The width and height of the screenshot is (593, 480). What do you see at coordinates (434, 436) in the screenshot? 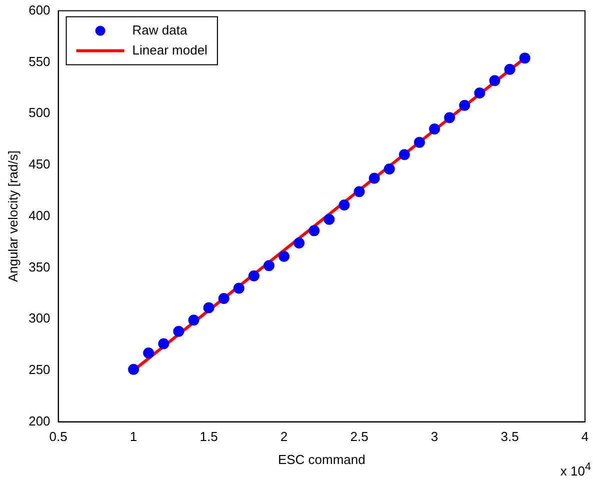
I see `x-tick-label: 3` at bounding box center [434, 436].